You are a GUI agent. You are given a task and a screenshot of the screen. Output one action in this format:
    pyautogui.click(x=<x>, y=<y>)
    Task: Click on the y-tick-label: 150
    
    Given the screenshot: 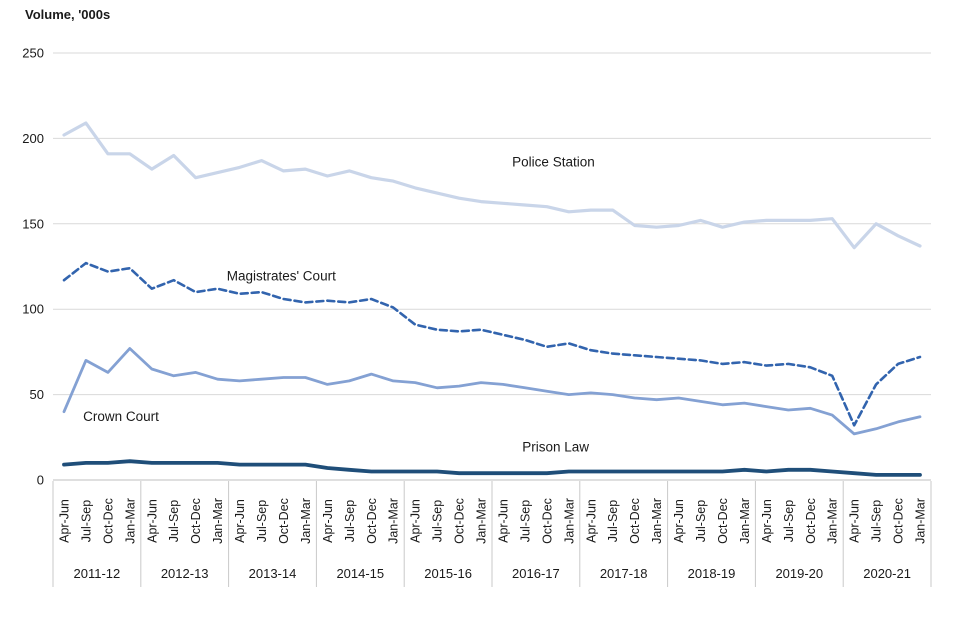 What is the action you would take?
    pyautogui.click(x=33, y=223)
    